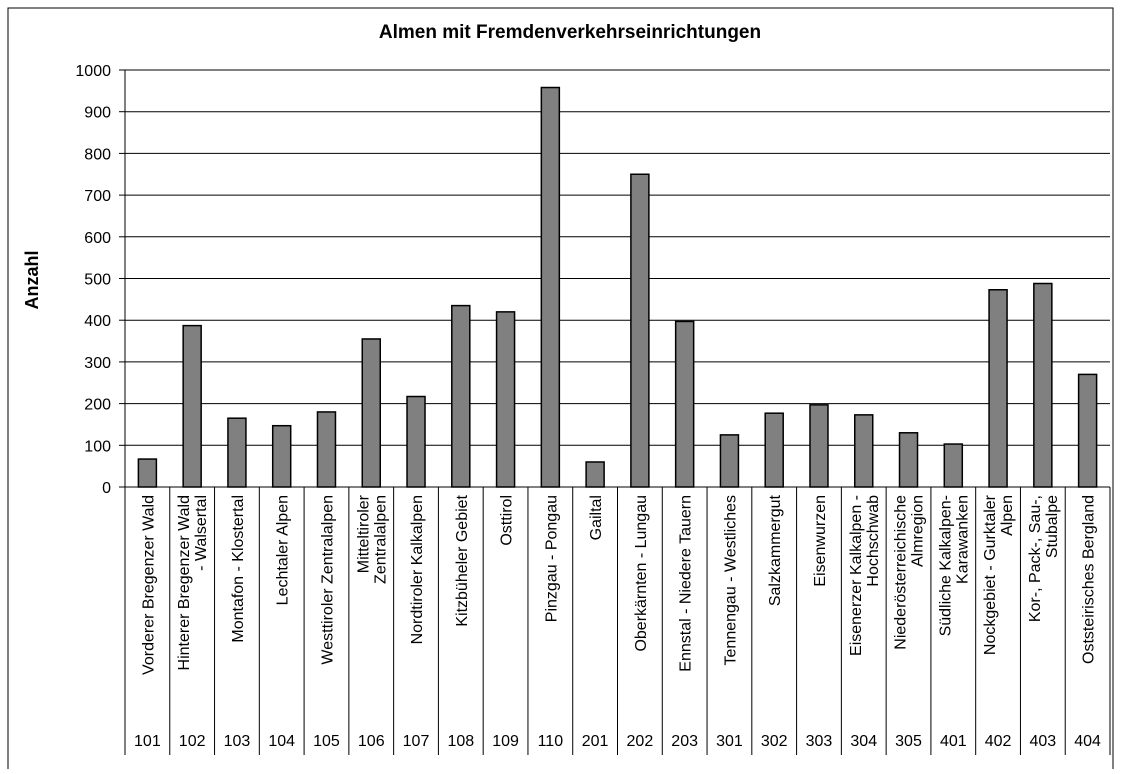 The image size is (1123, 774). Describe the element at coordinates (147, 741) in the screenshot. I see `category-code: 101` at that location.